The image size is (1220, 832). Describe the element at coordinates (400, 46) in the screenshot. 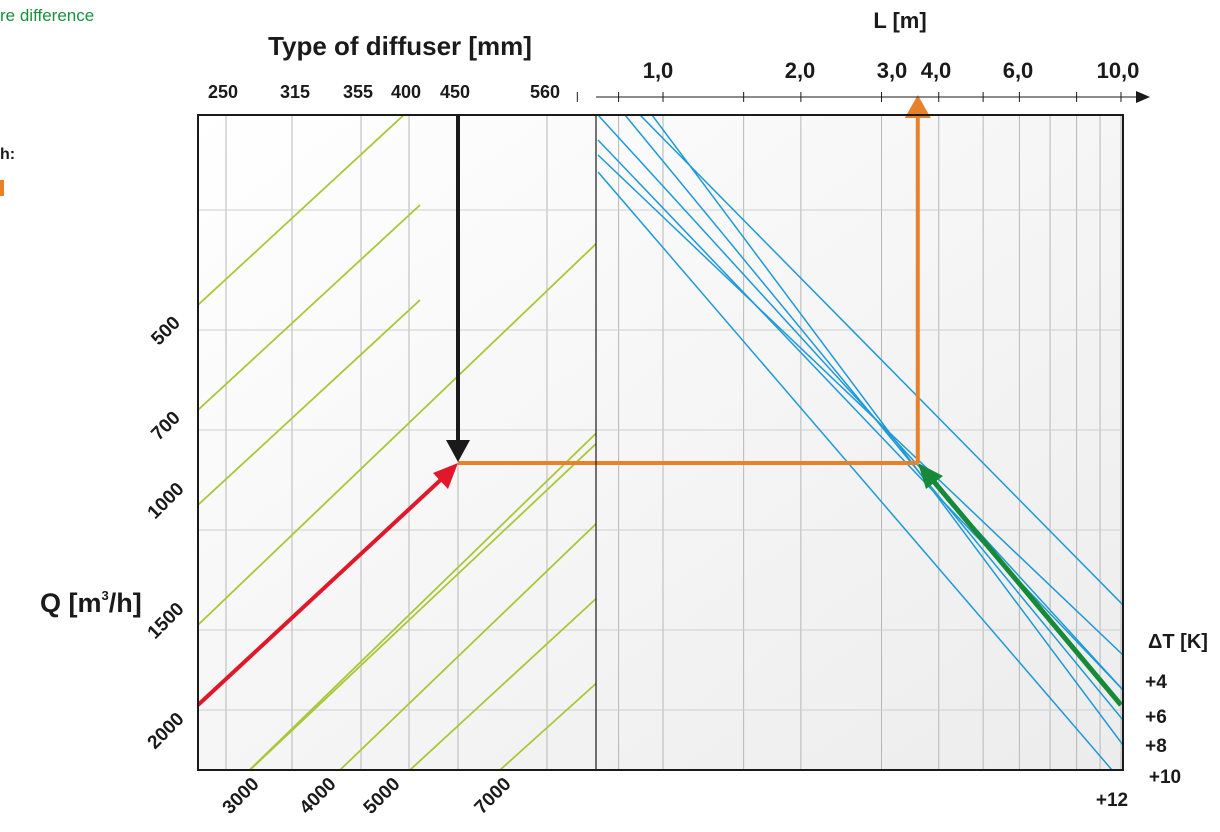

I see `diffuser-axis-title: Type of diffuser [mm]` at that location.